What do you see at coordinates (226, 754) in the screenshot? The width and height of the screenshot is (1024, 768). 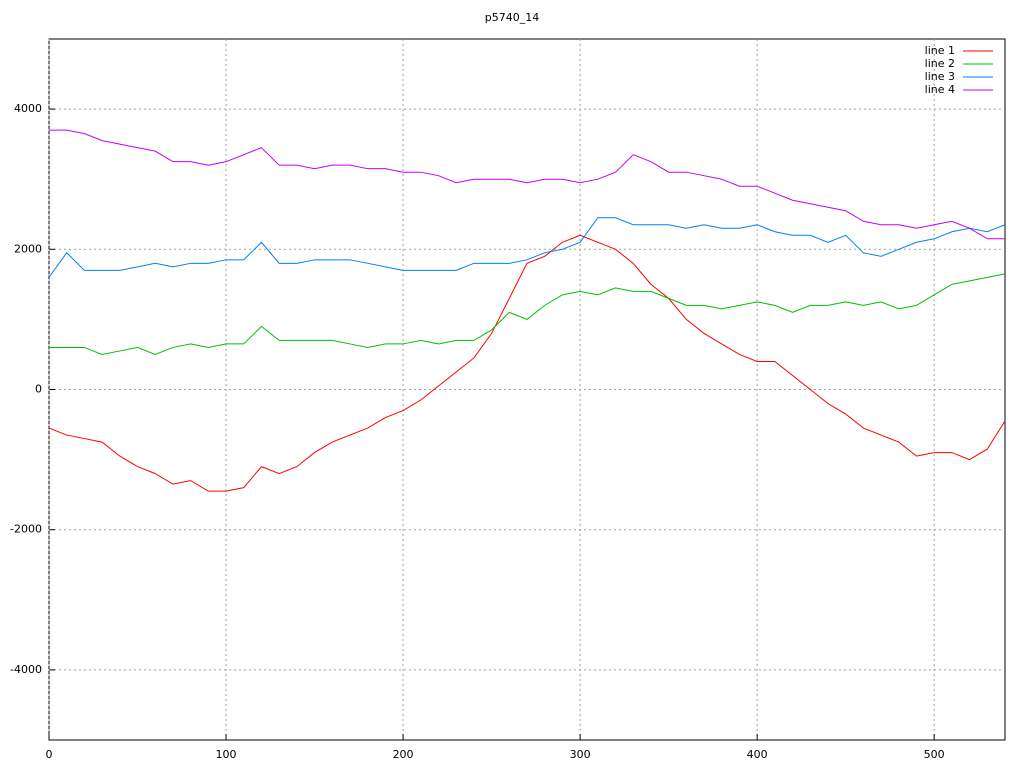 I see `x-tick-label: 100` at bounding box center [226, 754].